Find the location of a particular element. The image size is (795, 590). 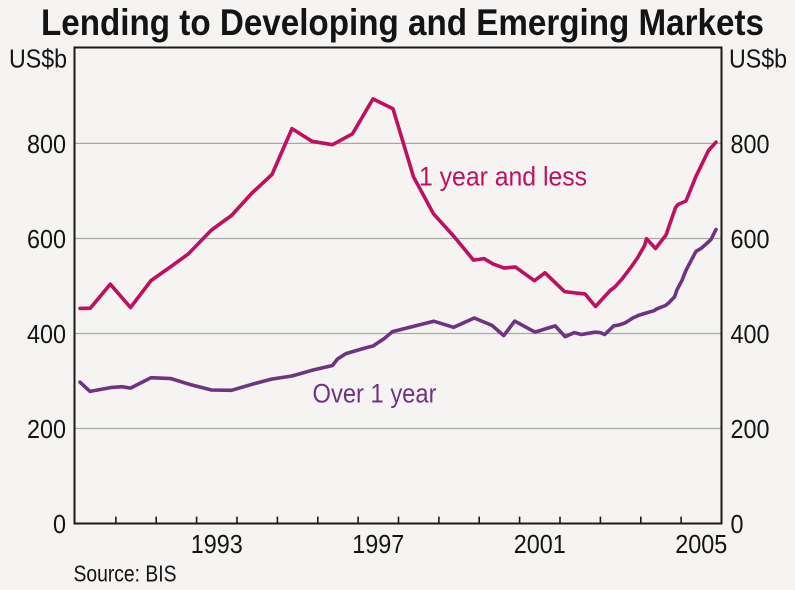

svg-text: 1997 is located at coordinates (378, 544).